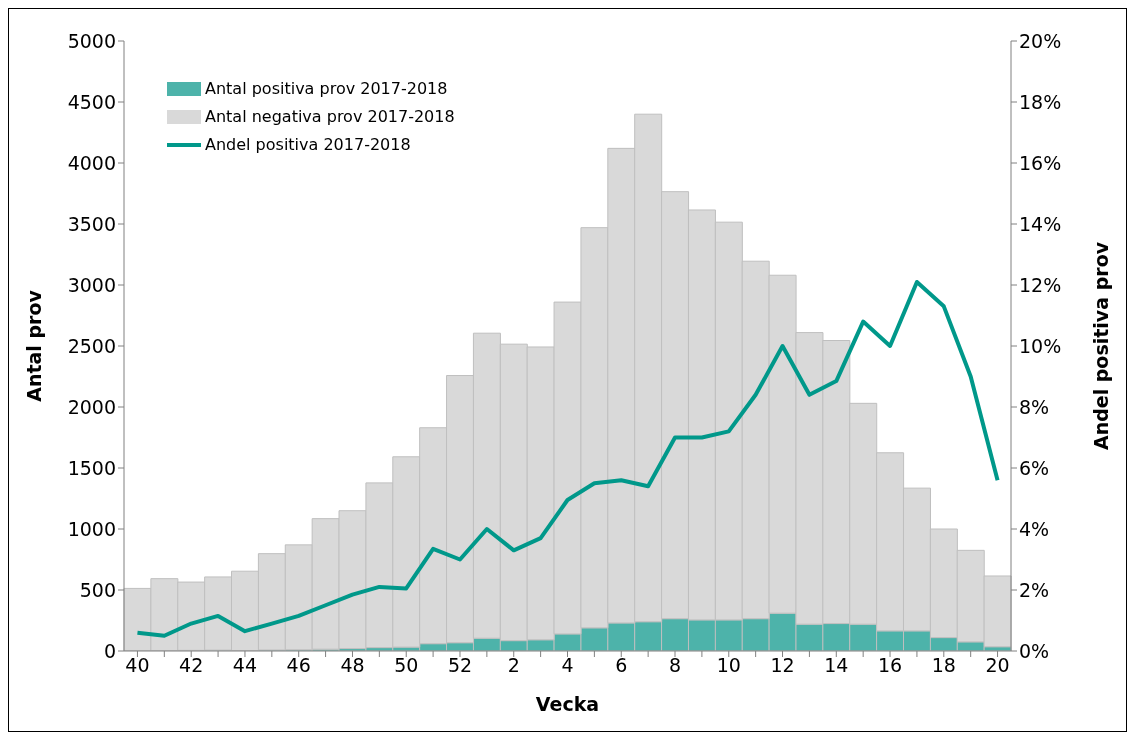  What do you see at coordinates (1034, 528) in the screenshot?
I see `y2-tick-label: 4%` at bounding box center [1034, 528].